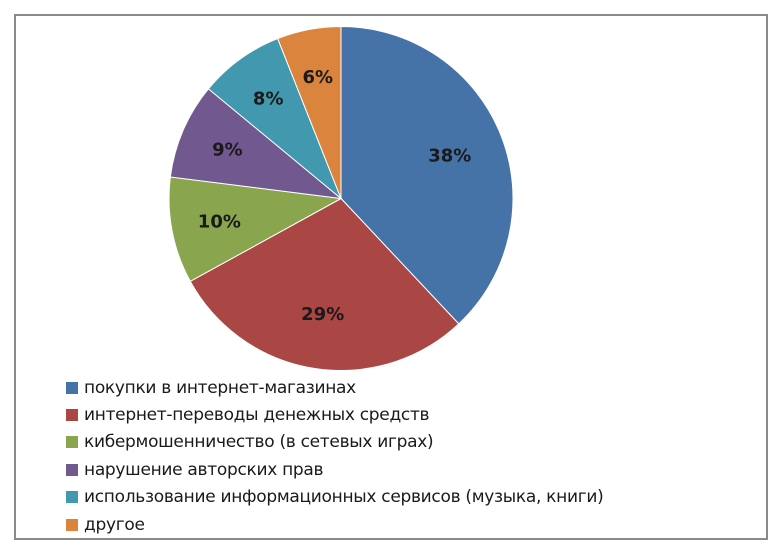 Image resolution: width=778 pixels, height=548 pixels. I want to click on slice-percent-label: 8%, so click(268, 98).